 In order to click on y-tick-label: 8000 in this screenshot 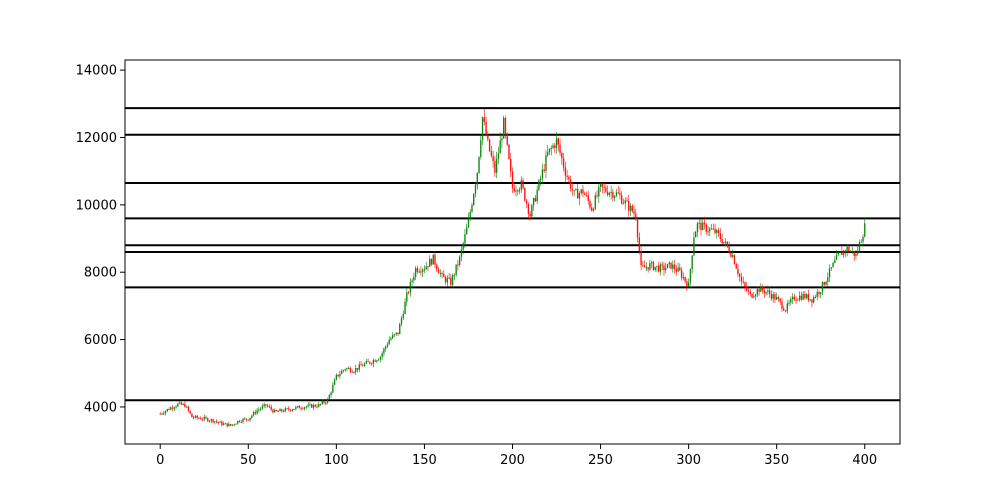, I will do `click(100, 273)`.